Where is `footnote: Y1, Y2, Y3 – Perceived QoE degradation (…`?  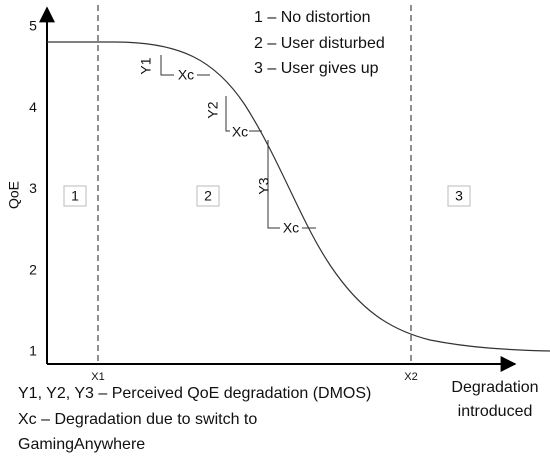 footnote: Y1, Y2, Y3 – Perceived QoE degradation (… is located at coordinates (194, 393).